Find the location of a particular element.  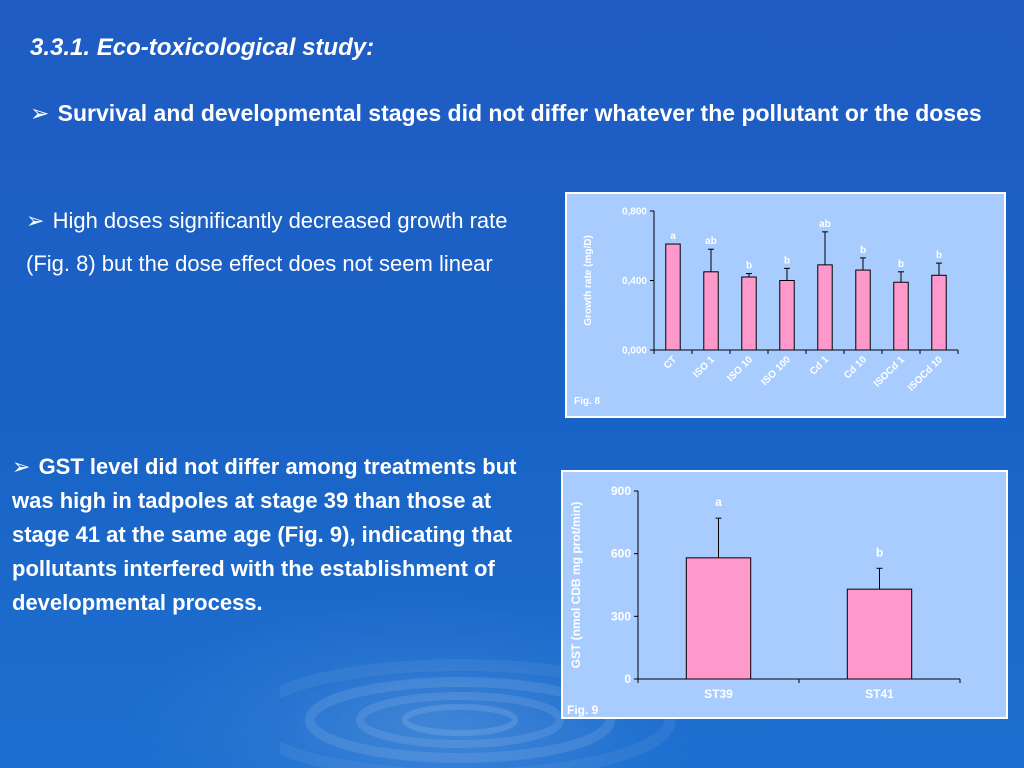

x-category-label: Cd 1 is located at coordinates (819, 365).